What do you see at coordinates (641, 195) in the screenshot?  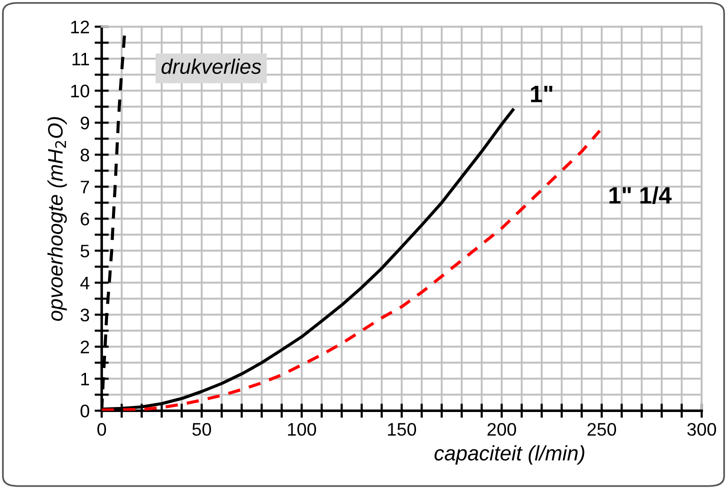 I see `series-label: 1" 1/4` at bounding box center [641, 195].